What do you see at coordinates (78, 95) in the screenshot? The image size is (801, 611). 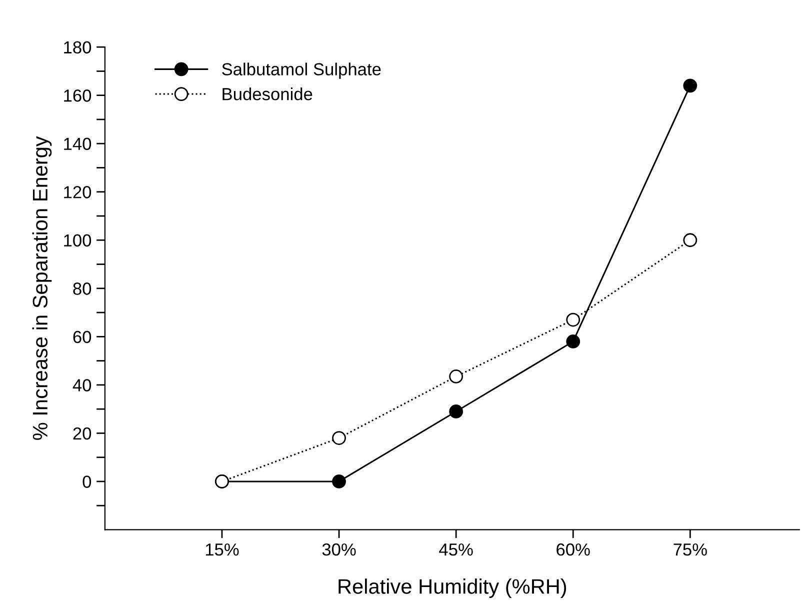 I see `y-tick-label: 160` at bounding box center [78, 95].